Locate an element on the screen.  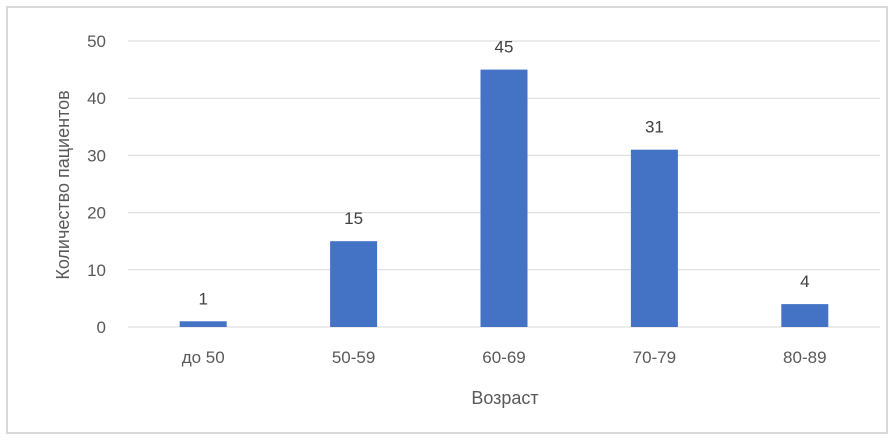
y-tick-label: 20 is located at coordinates (96, 213).